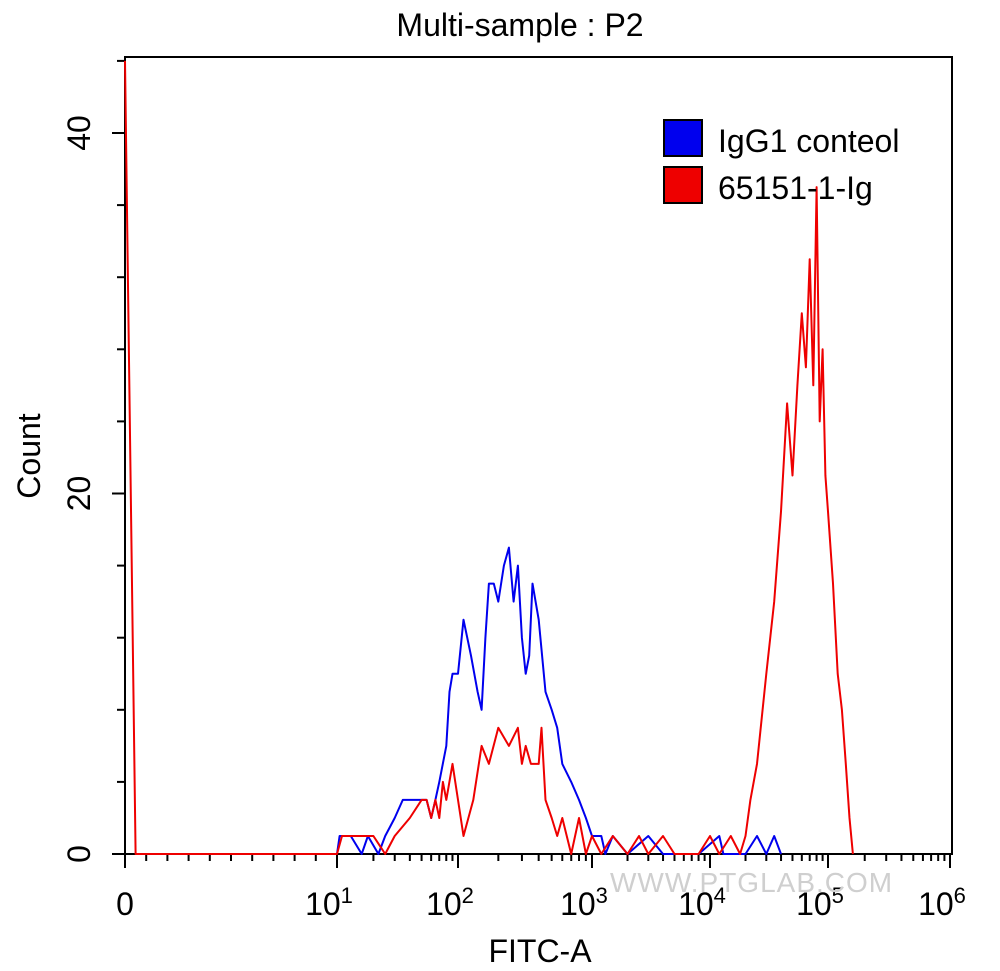 This screenshot has width=1000, height=971. I want to click on y-tick-label: 20, so click(79, 494).